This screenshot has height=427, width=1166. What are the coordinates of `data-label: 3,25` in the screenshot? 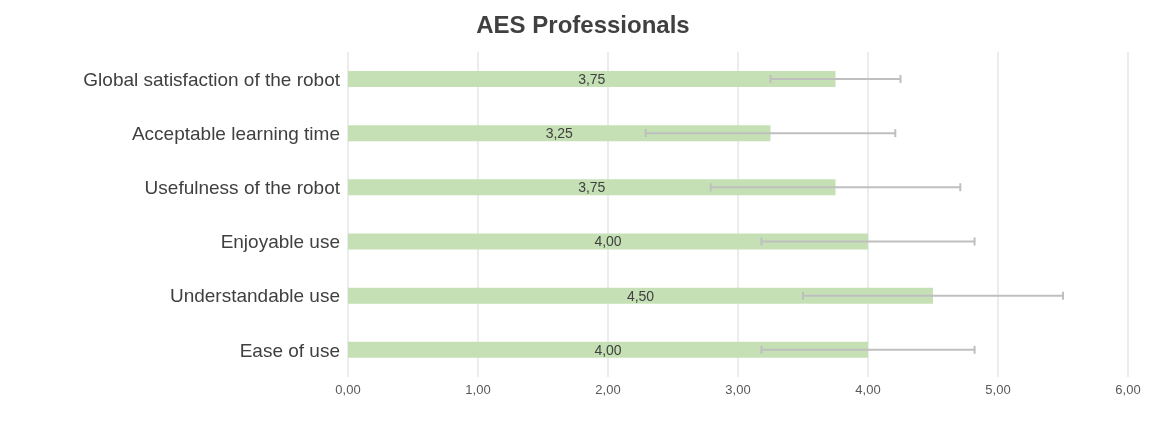 It's located at (559, 133).